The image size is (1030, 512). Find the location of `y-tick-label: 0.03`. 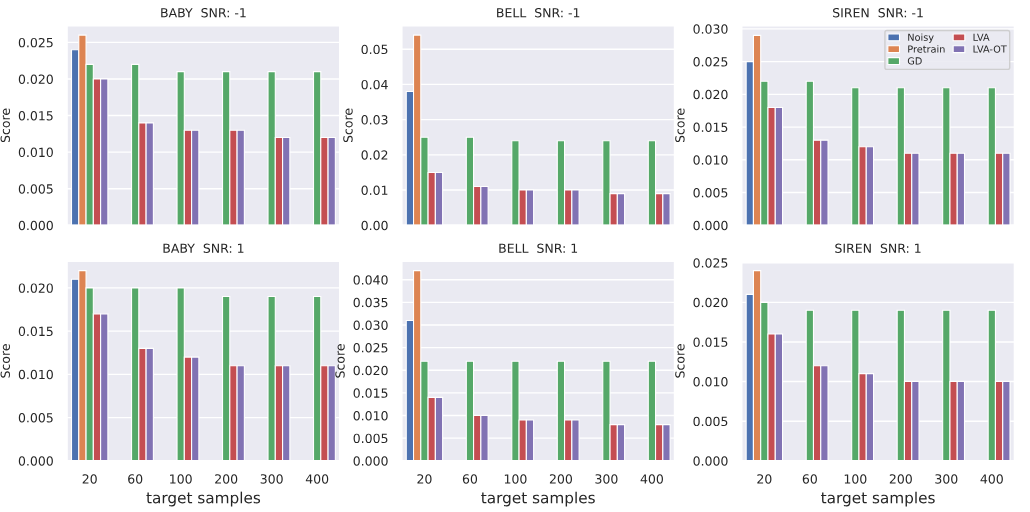

y-tick-label: 0.03 is located at coordinates (374, 120).